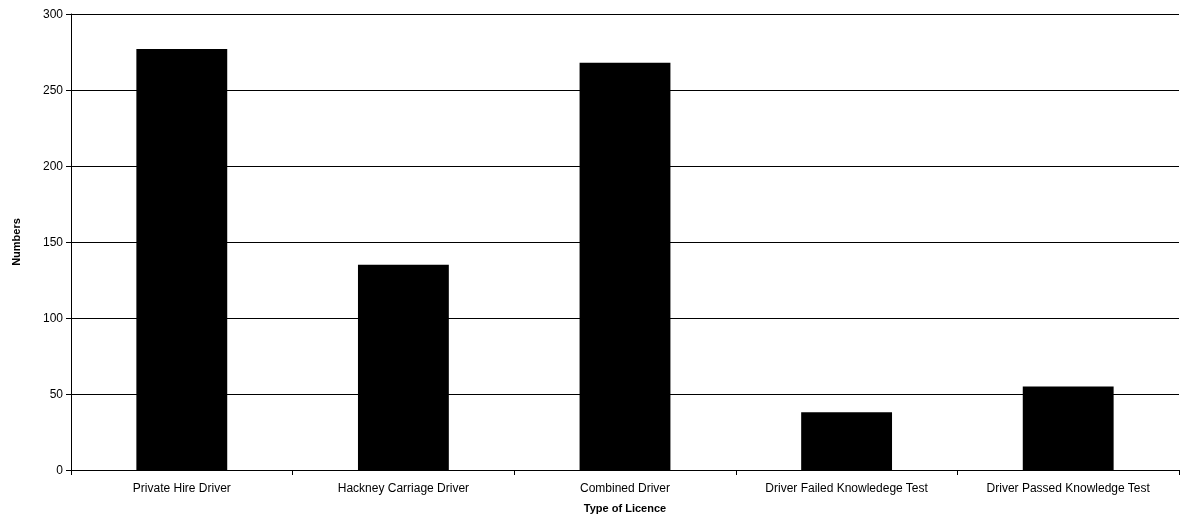 Image resolution: width=1181 pixels, height=528 pixels. I want to click on x-tick-label: Driver Failed Knowledege Test, so click(847, 488).